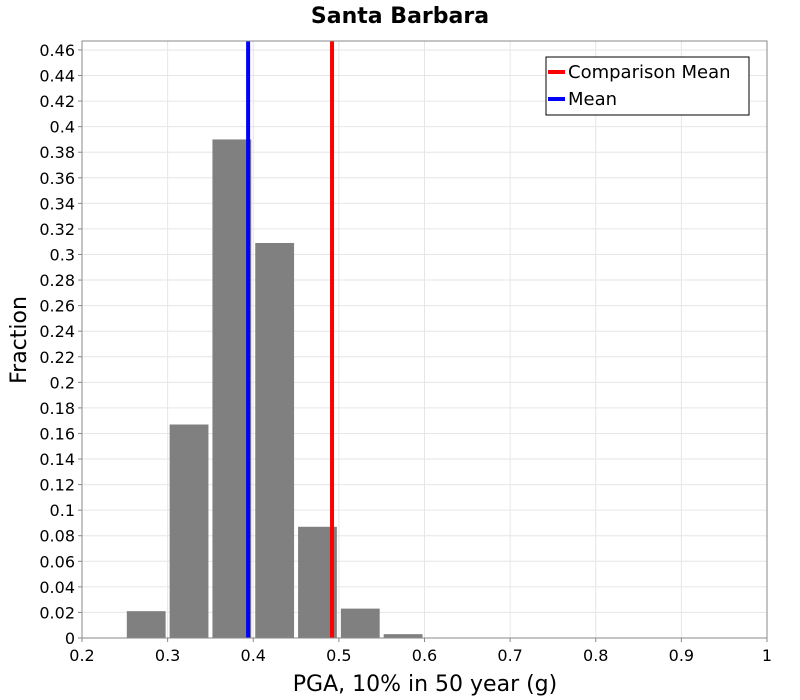 Image resolution: width=800 pixels, height=700 pixels. What do you see at coordinates (509, 655) in the screenshot?
I see `x-tick-label: 0.7` at bounding box center [509, 655].